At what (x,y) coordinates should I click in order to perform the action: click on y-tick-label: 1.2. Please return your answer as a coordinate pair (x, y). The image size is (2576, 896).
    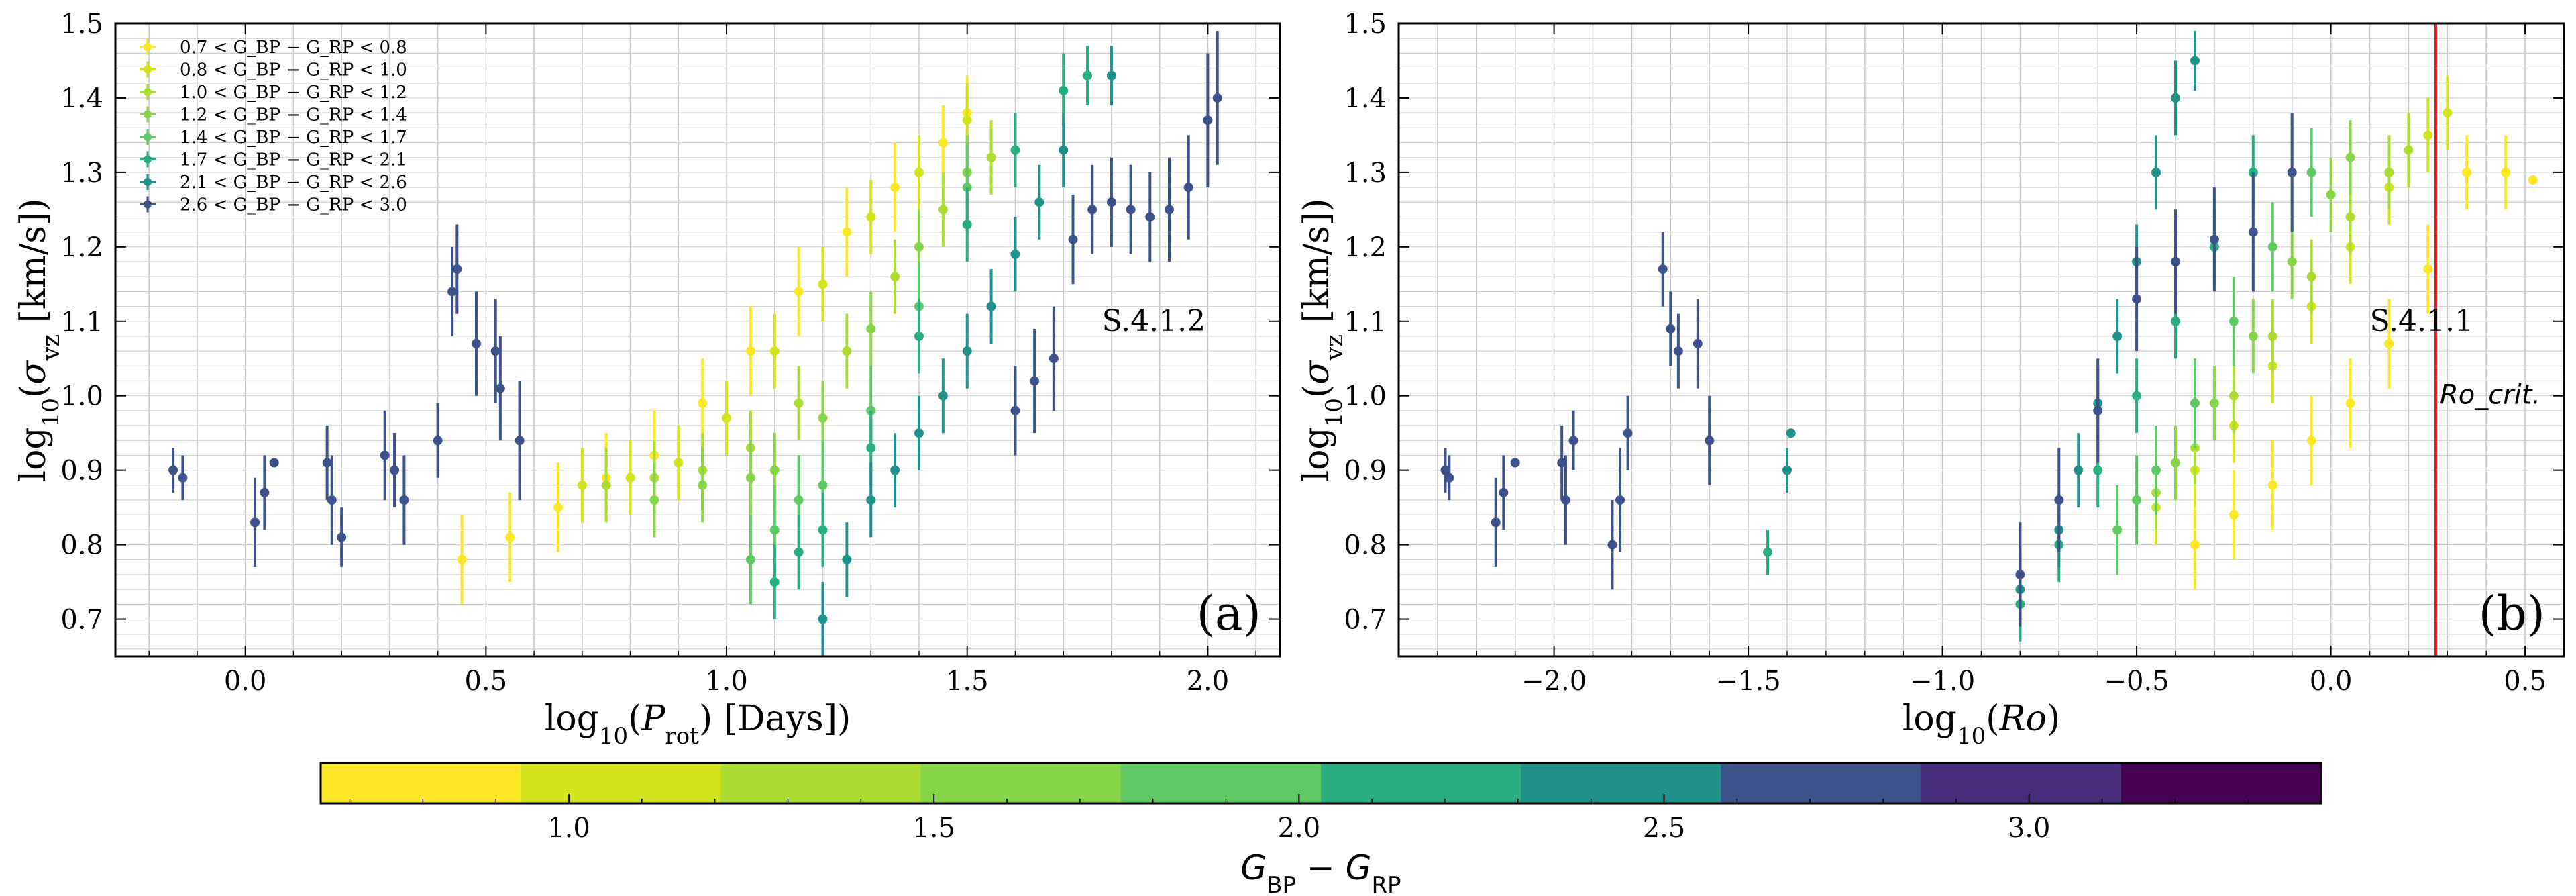
    Looking at the image, I should click on (81, 248).